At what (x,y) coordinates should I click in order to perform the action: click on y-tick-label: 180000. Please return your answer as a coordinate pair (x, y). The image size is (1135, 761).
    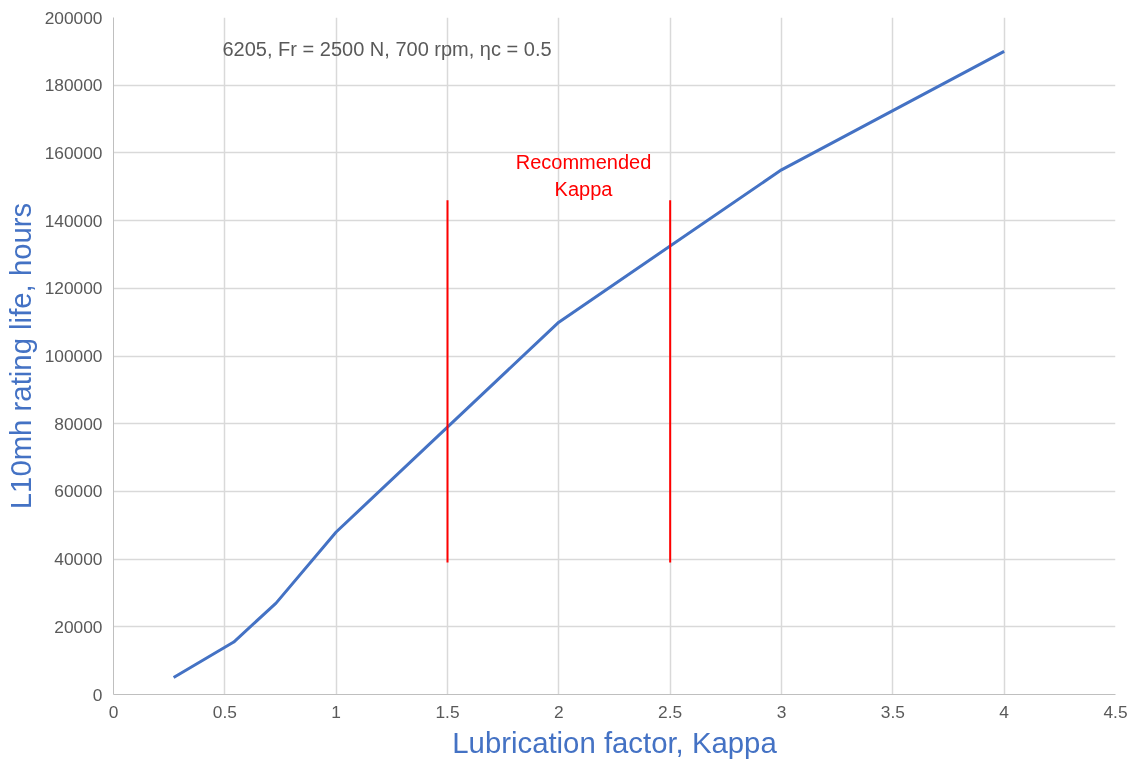
    Looking at the image, I should click on (73, 85).